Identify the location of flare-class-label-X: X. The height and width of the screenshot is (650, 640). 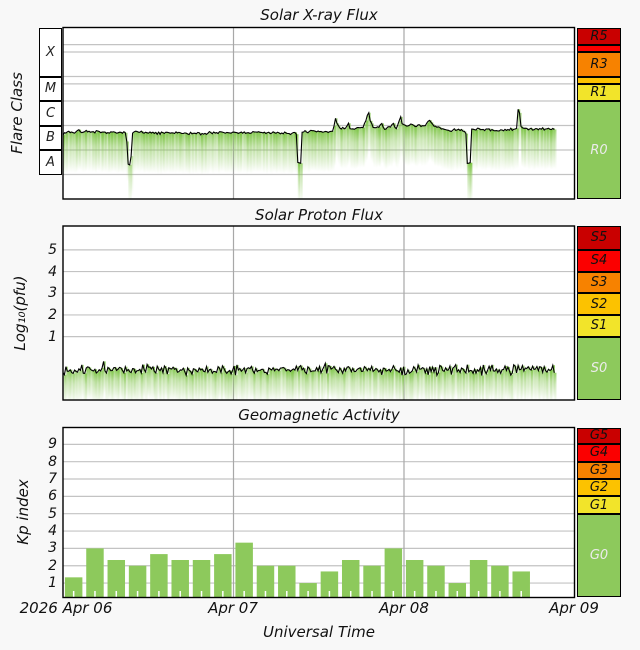
(50, 52).